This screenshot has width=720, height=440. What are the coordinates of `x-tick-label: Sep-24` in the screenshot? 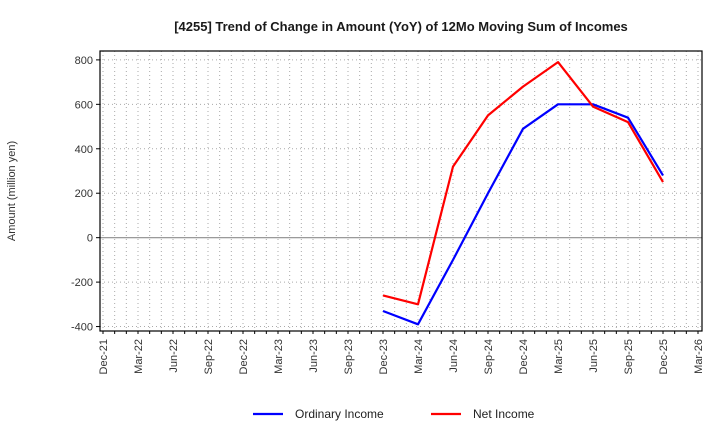 It's located at (489, 356).